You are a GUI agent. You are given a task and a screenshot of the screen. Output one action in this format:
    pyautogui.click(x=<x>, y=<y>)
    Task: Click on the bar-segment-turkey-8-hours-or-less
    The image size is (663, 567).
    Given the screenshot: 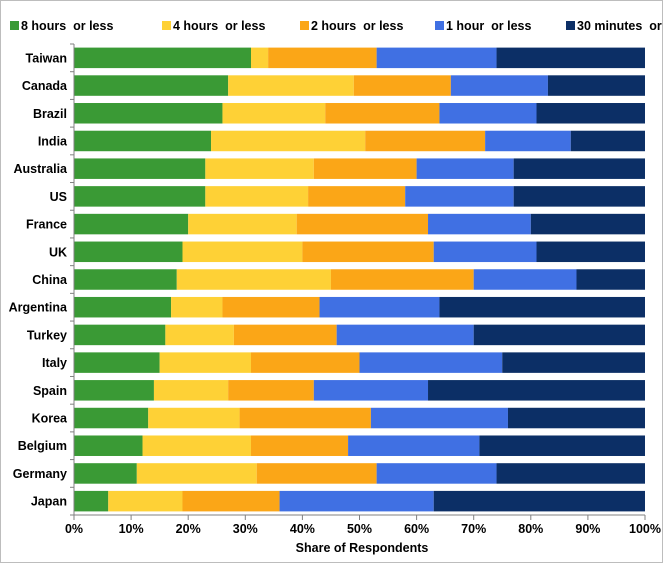 What is the action you would take?
    pyautogui.click(x=120, y=335)
    